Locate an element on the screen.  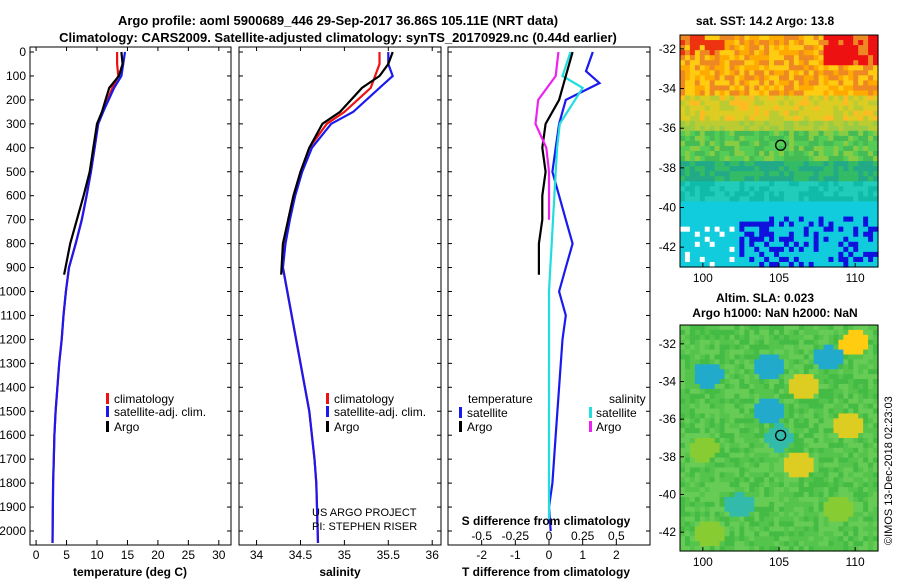
legend-label-argo: Argo is located at coordinates (127, 427).